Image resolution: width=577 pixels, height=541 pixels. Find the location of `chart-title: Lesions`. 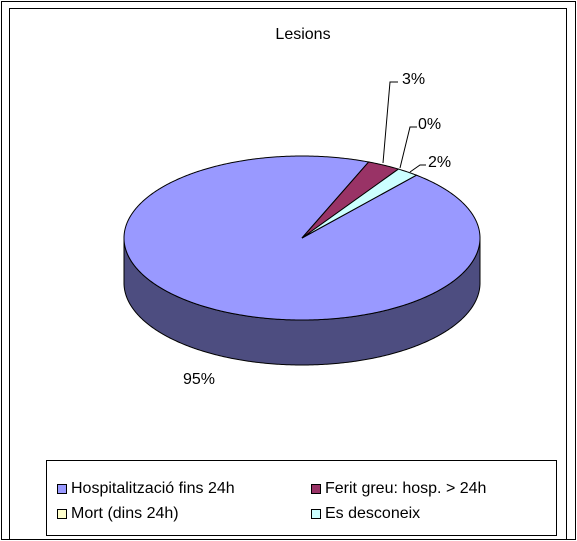

chart-title: Lesions is located at coordinates (302, 34).